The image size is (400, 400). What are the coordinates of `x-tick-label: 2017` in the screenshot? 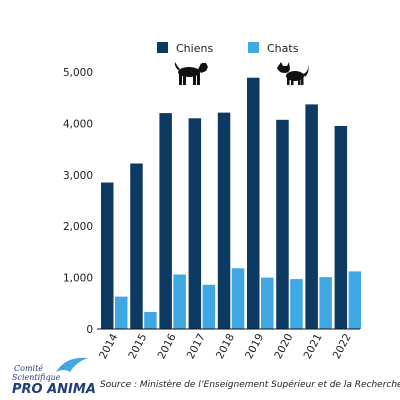 It's located at (196, 346).